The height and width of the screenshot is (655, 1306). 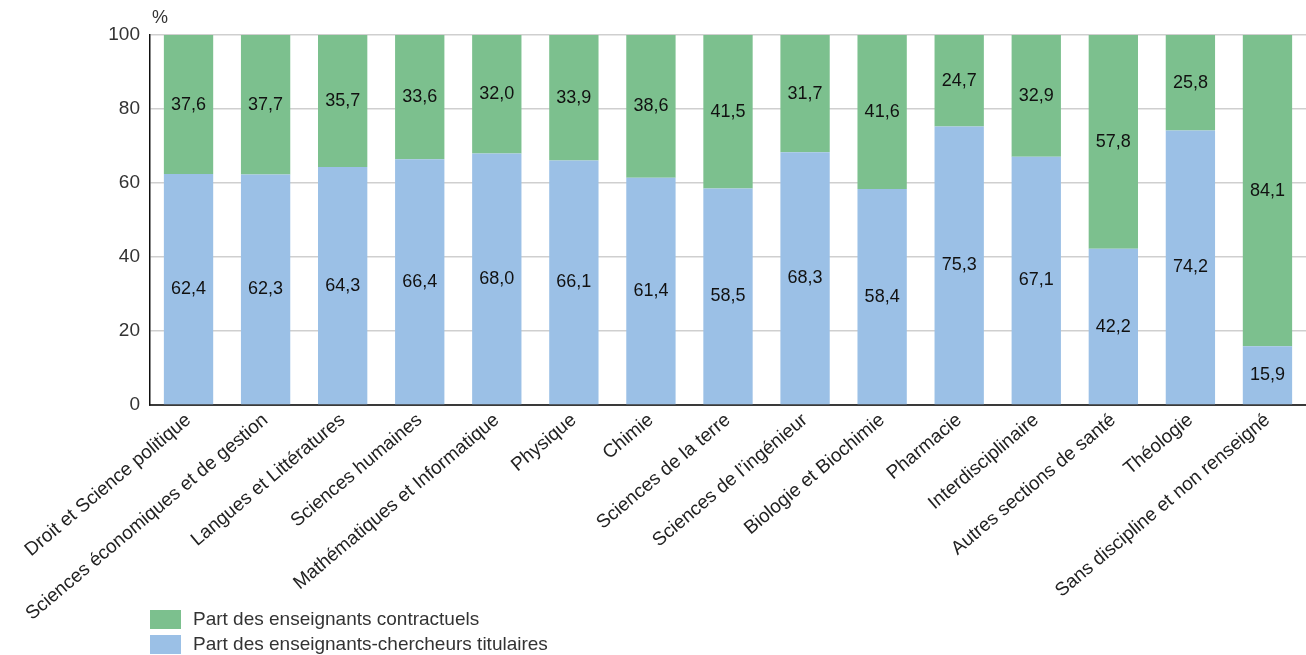 I want to click on legend-label: Part des enseignants-chercheurs titulaires, so click(x=370, y=643).